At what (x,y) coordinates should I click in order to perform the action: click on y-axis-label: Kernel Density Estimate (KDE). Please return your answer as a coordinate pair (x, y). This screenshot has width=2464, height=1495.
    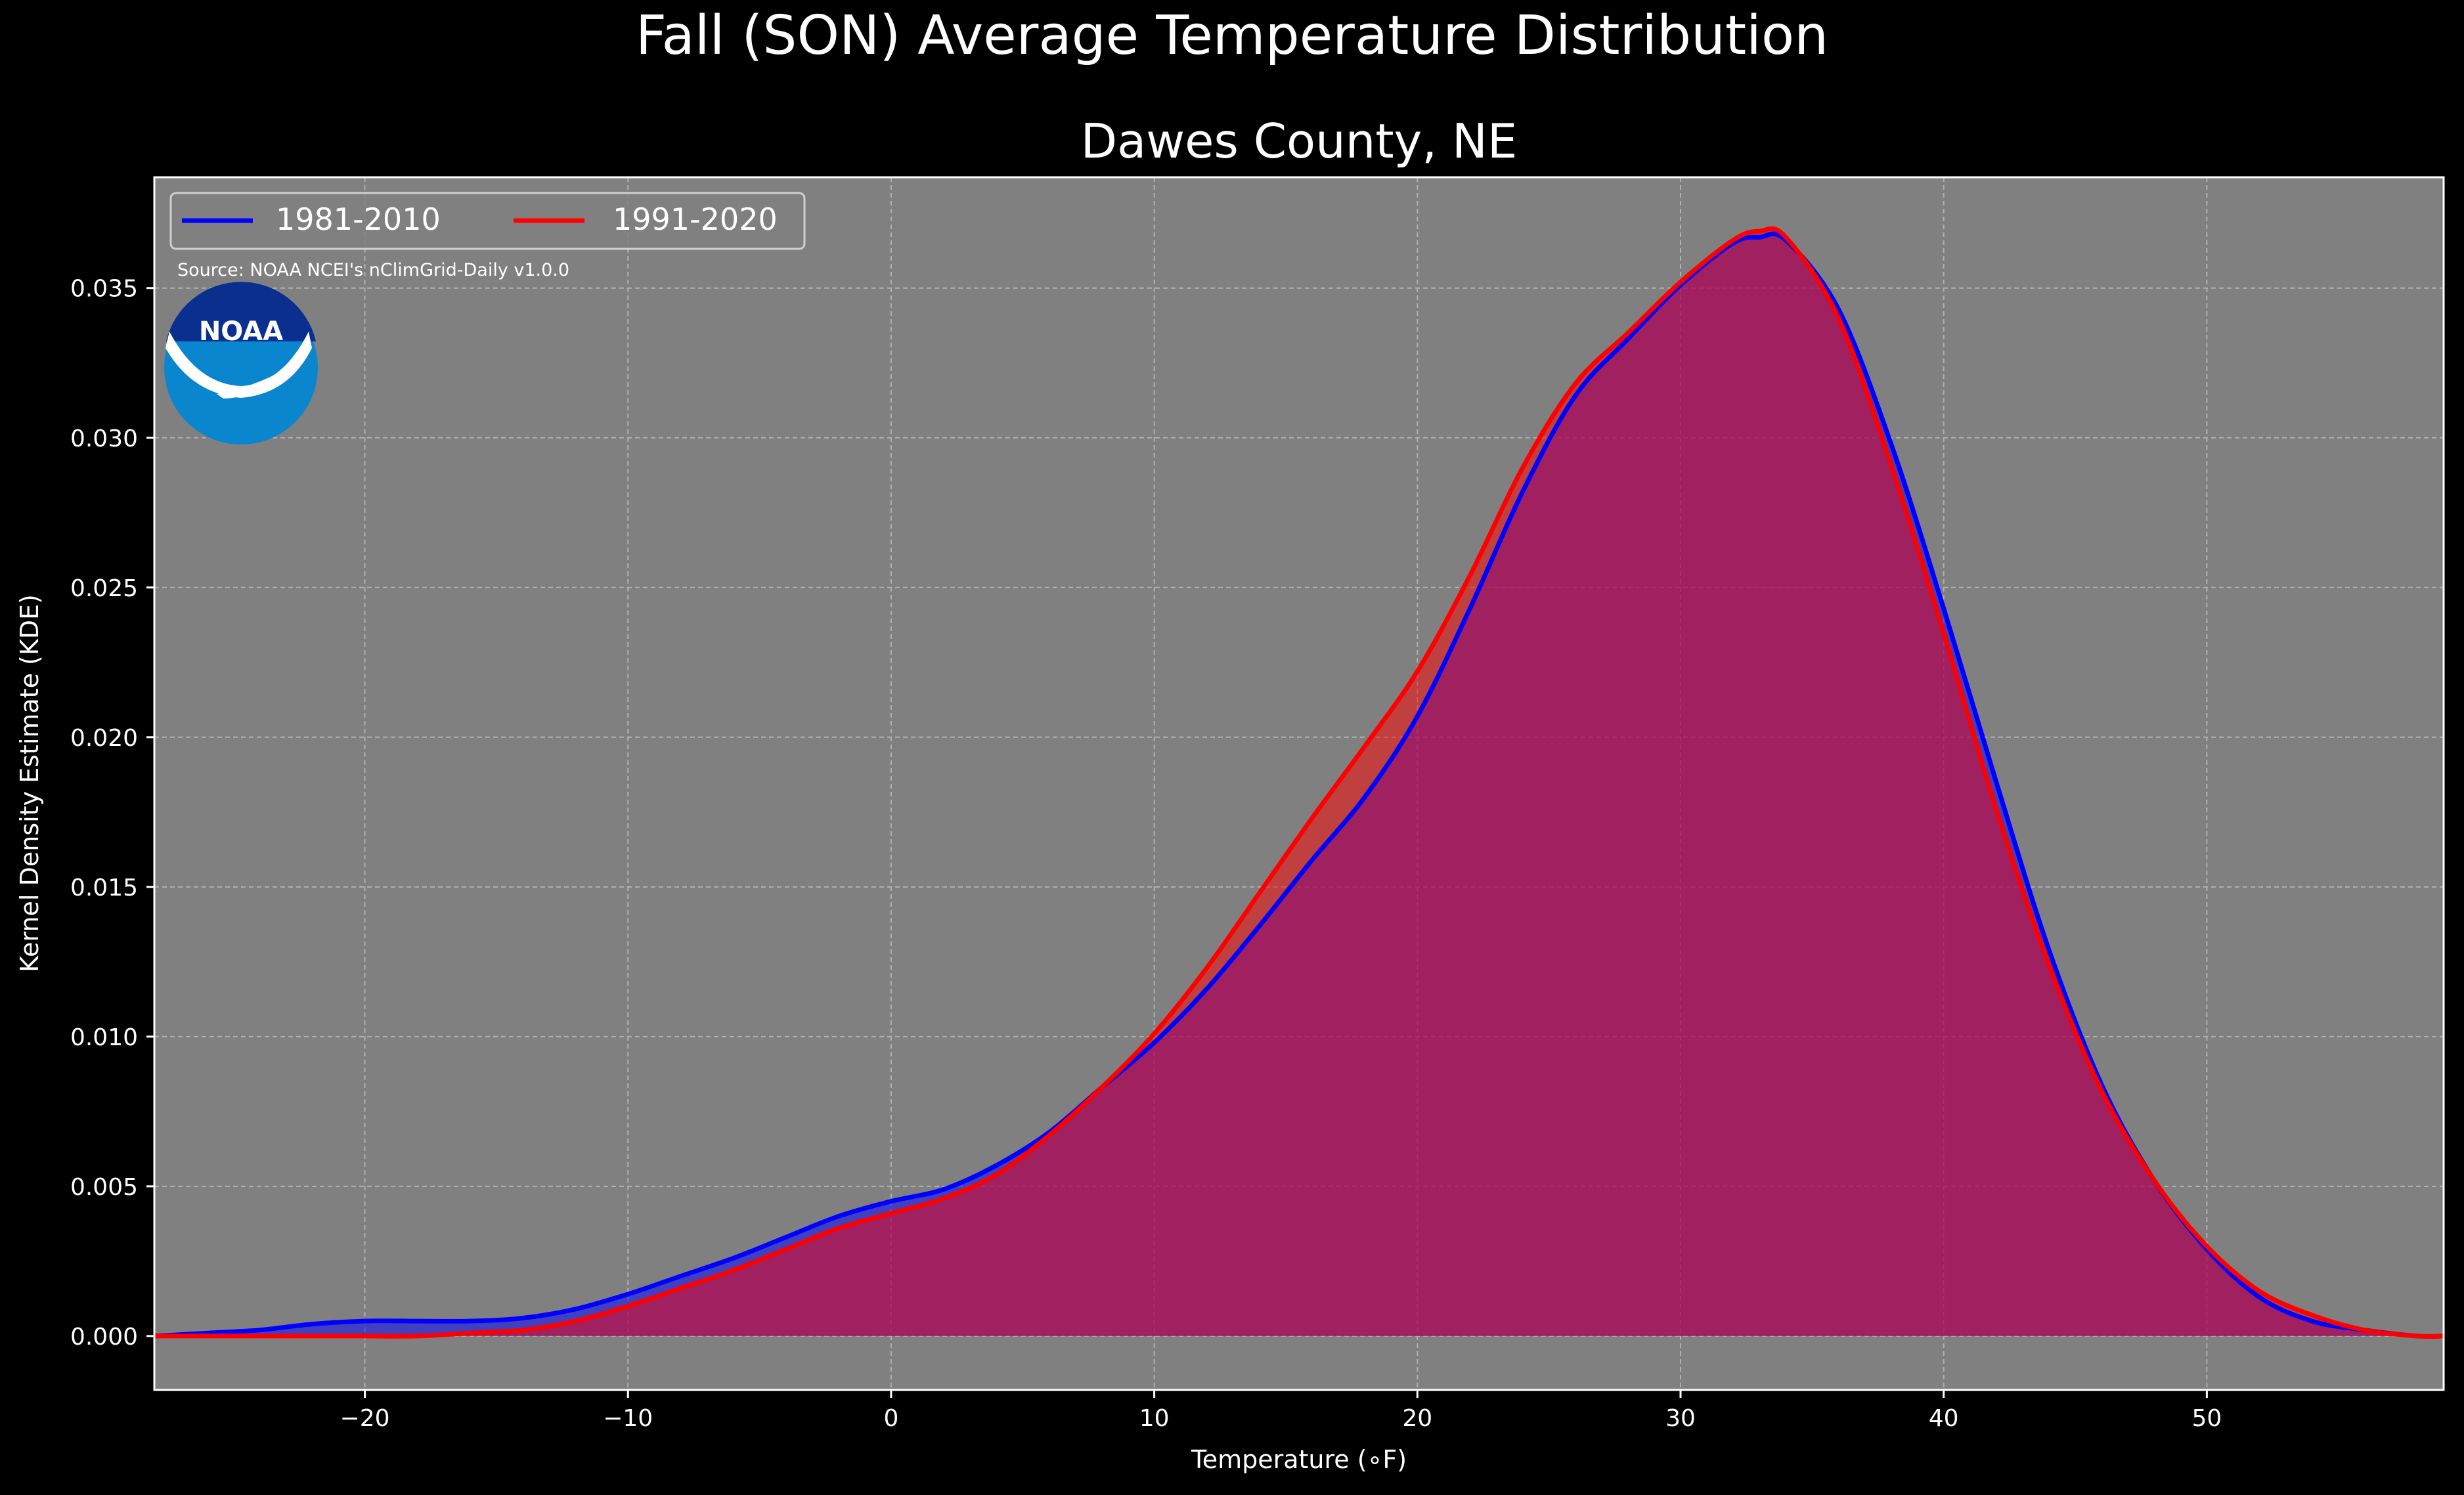
    Looking at the image, I should click on (29, 783).